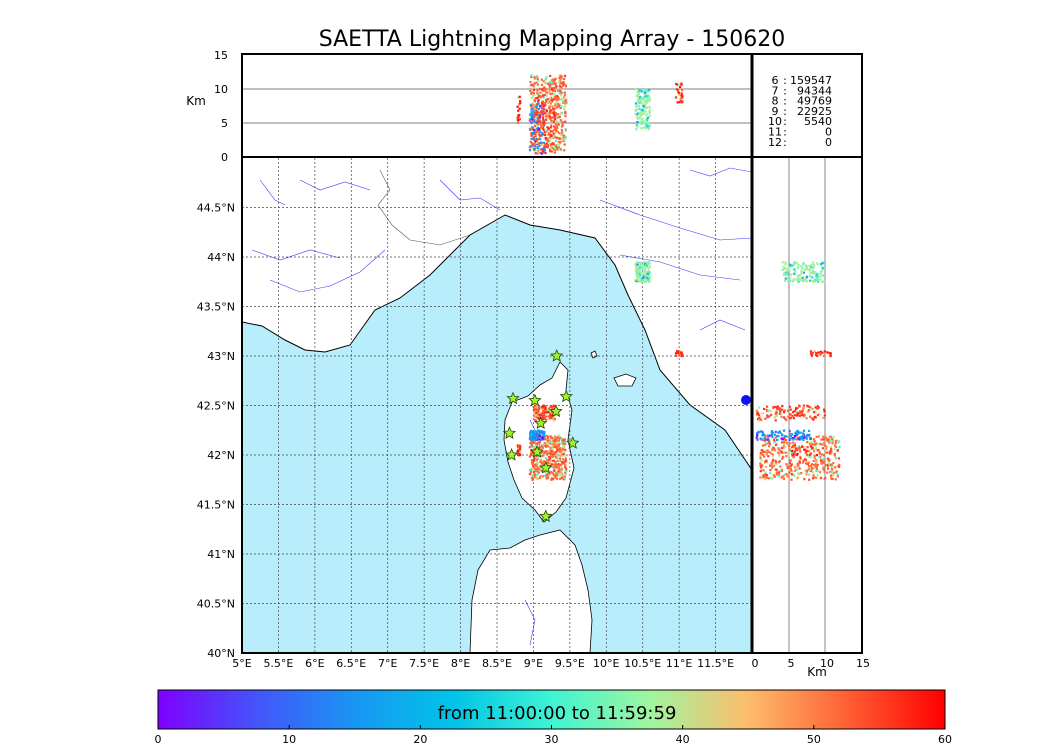 This screenshot has height=750, width=1050. Describe the element at coordinates (224, 157) in the screenshot. I see `top-ytick: 0` at that location.